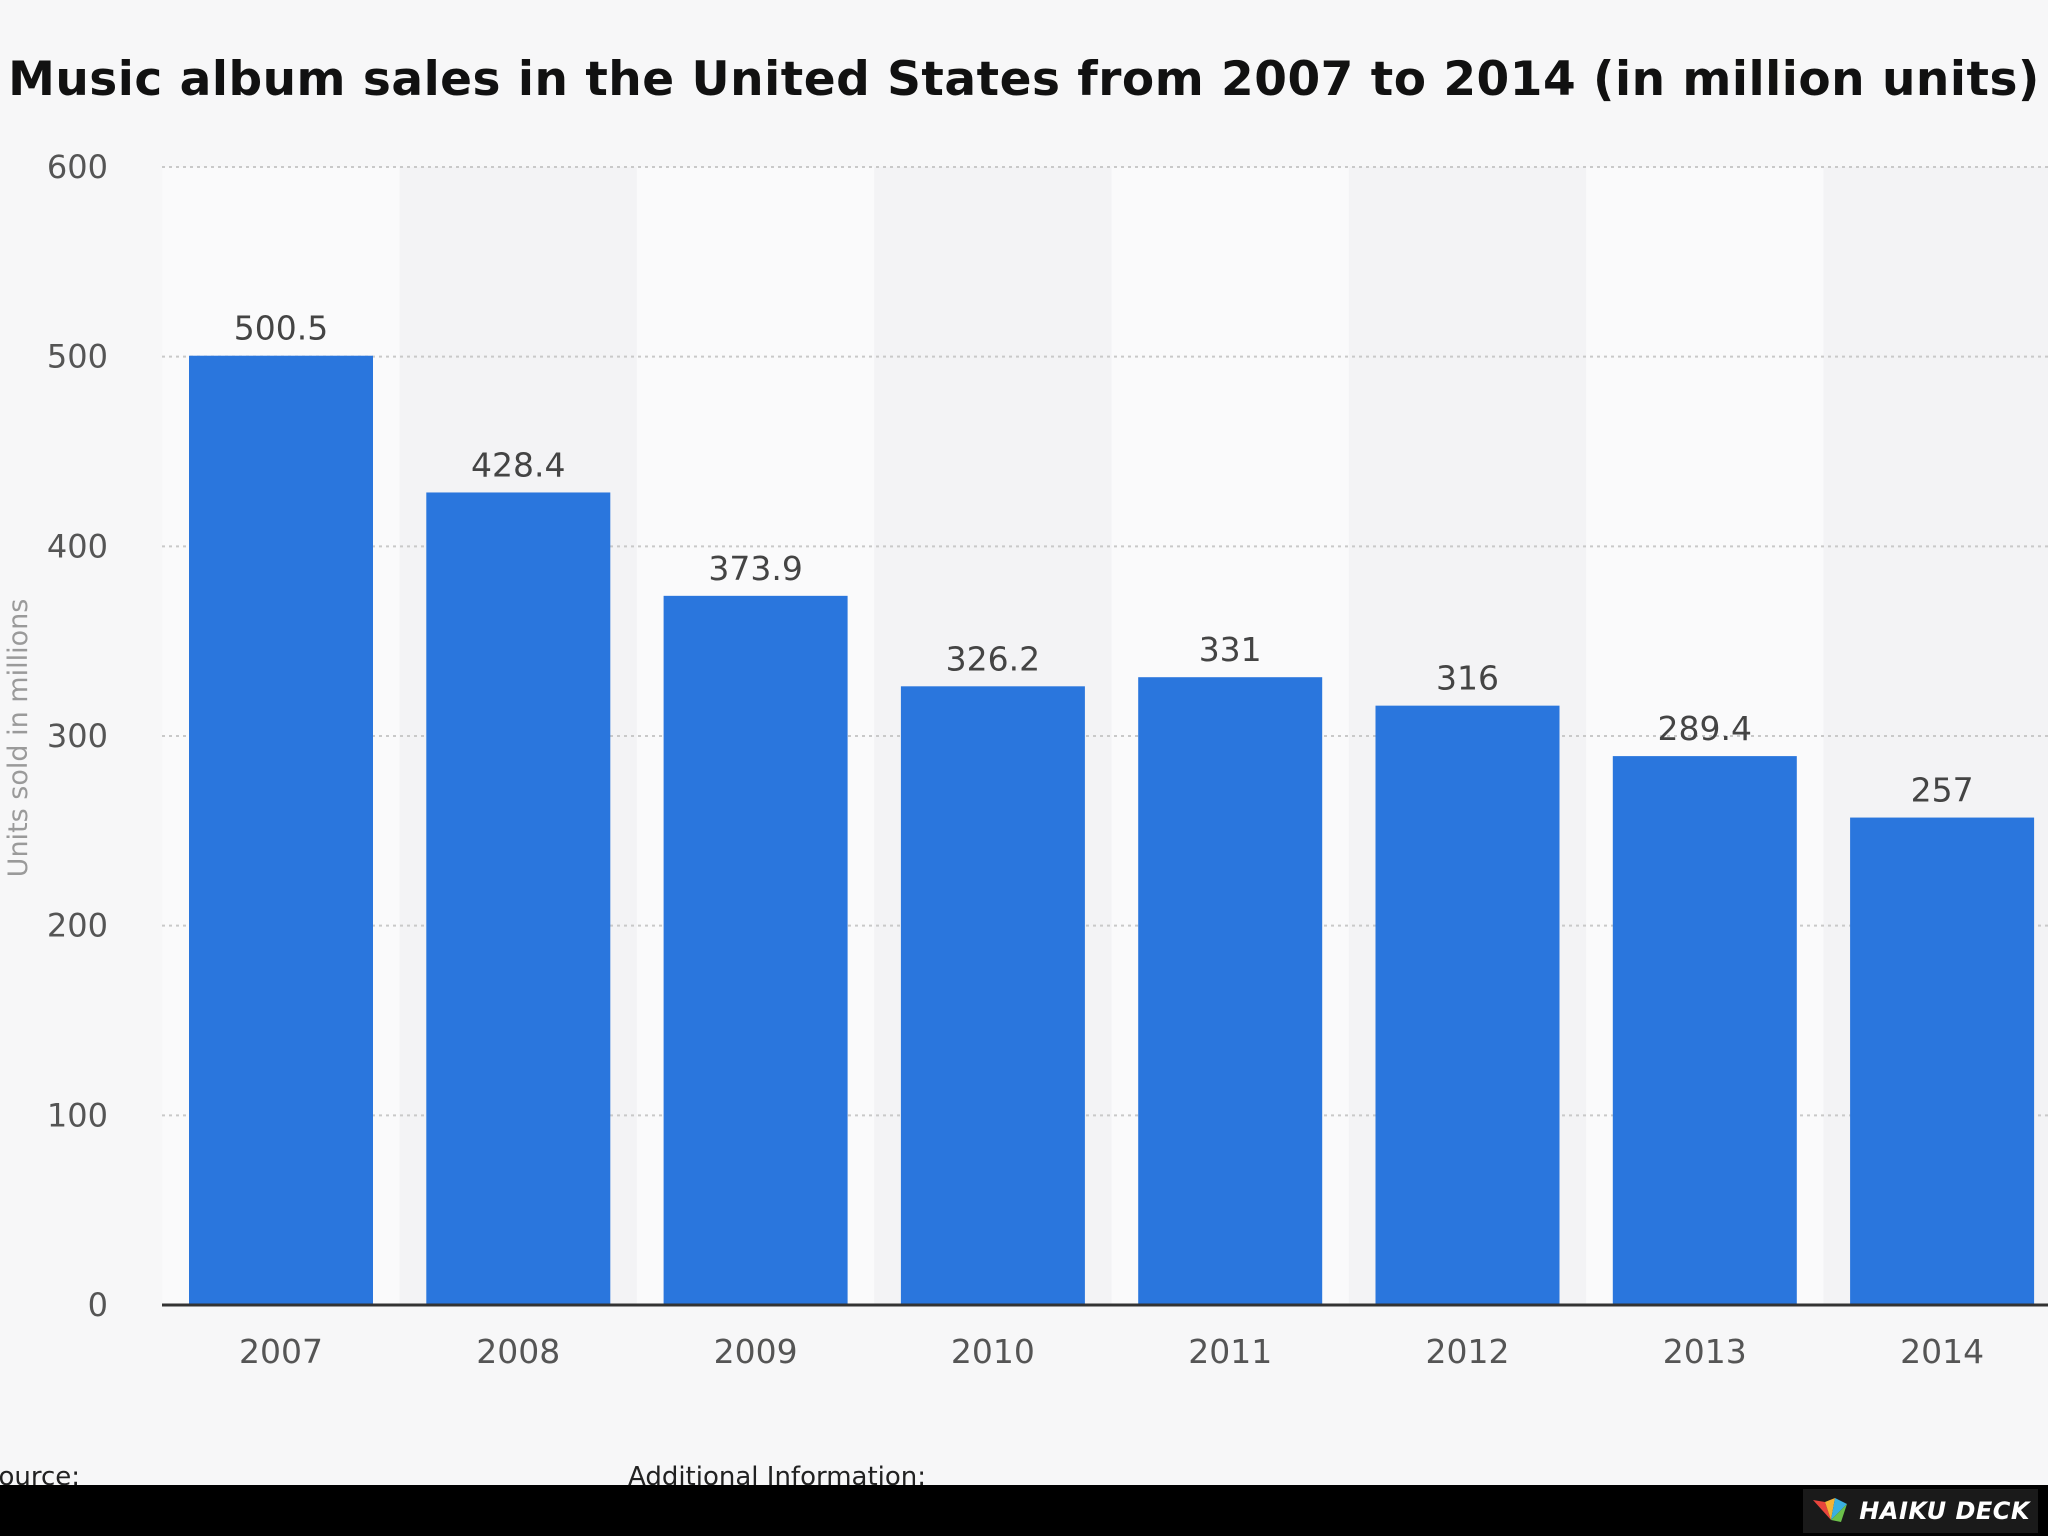  I want to click on data-label: 500.5, so click(281, 328).